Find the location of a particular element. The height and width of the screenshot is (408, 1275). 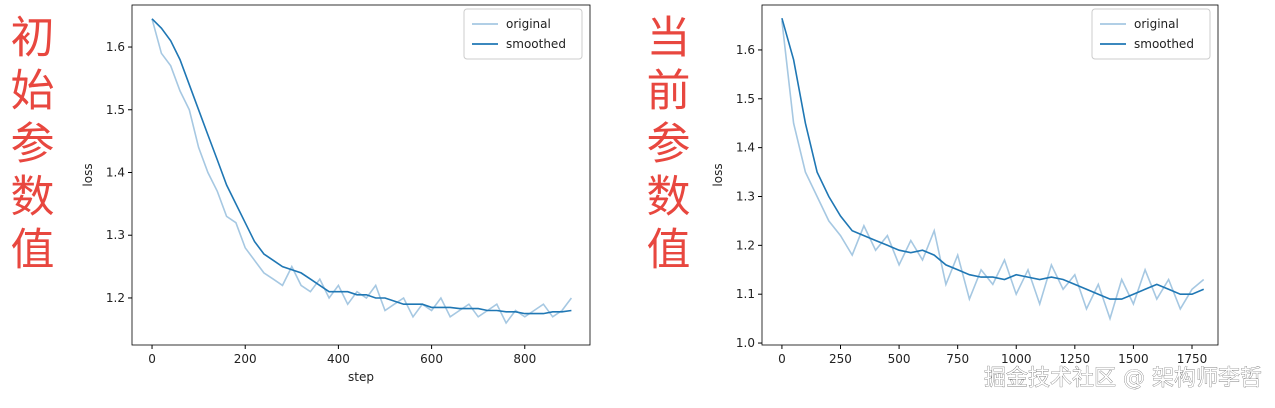

x-tick-label: 1750 is located at coordinates (1192, 359).